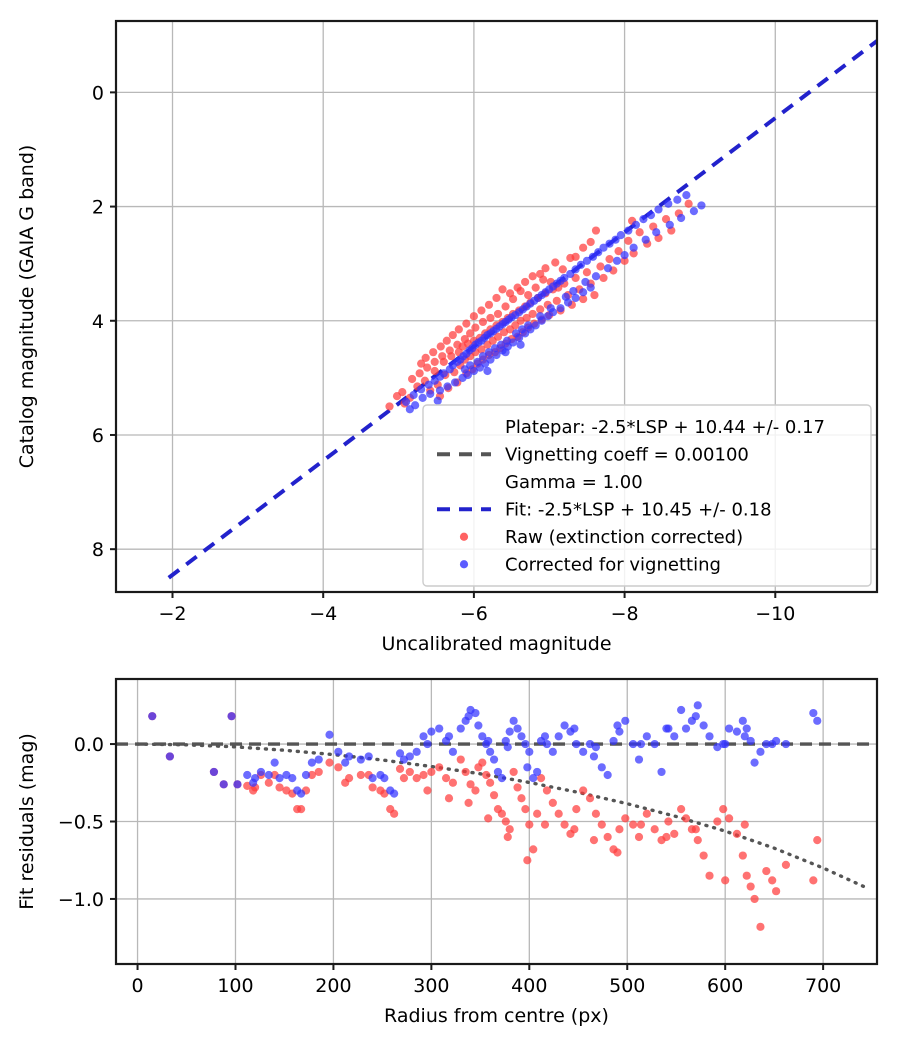  I want to click on y-tick-label: 2, so click(98, 208).